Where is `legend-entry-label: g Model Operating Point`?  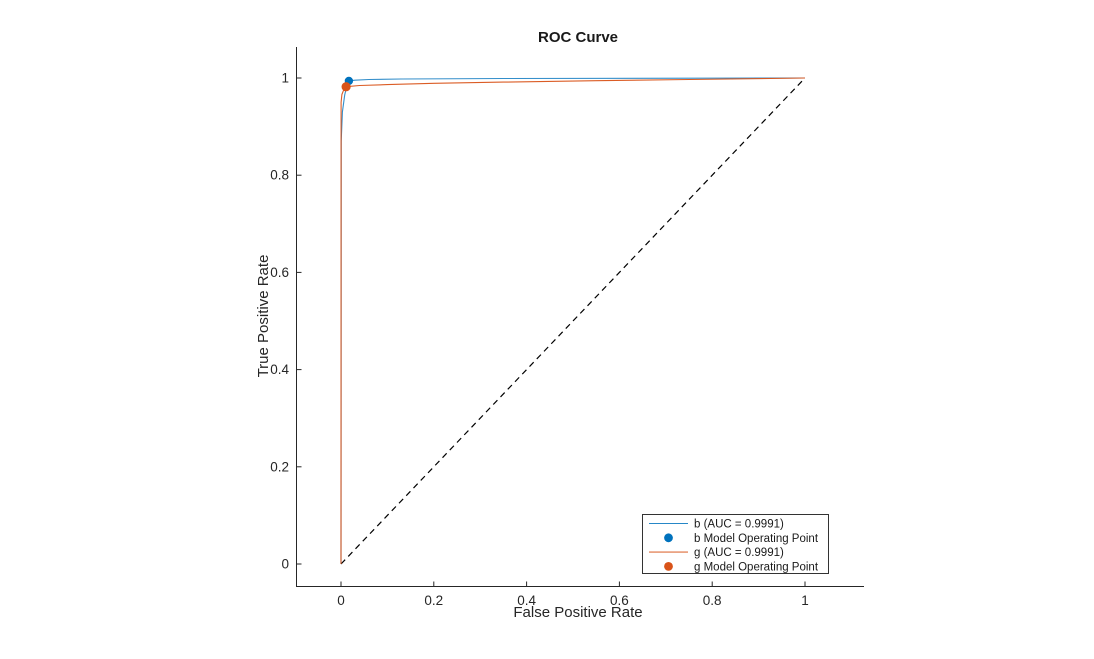
legend-entry-label: g Model Operating Point is located at coordinates (756, 567).